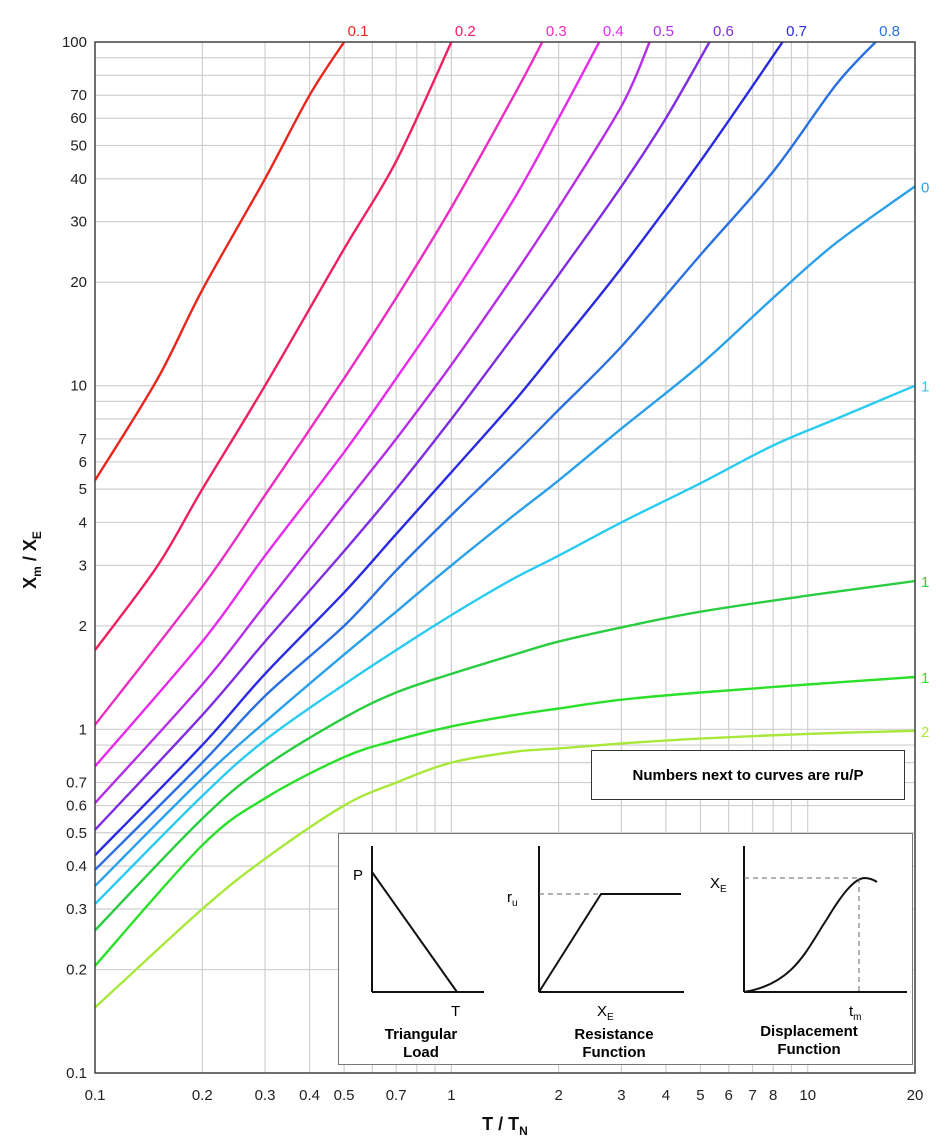 The image size is (950, 1145). Describe the element at coordinates (78, 386) in the screenshot. I see `y-tick-label: 10` at that location.